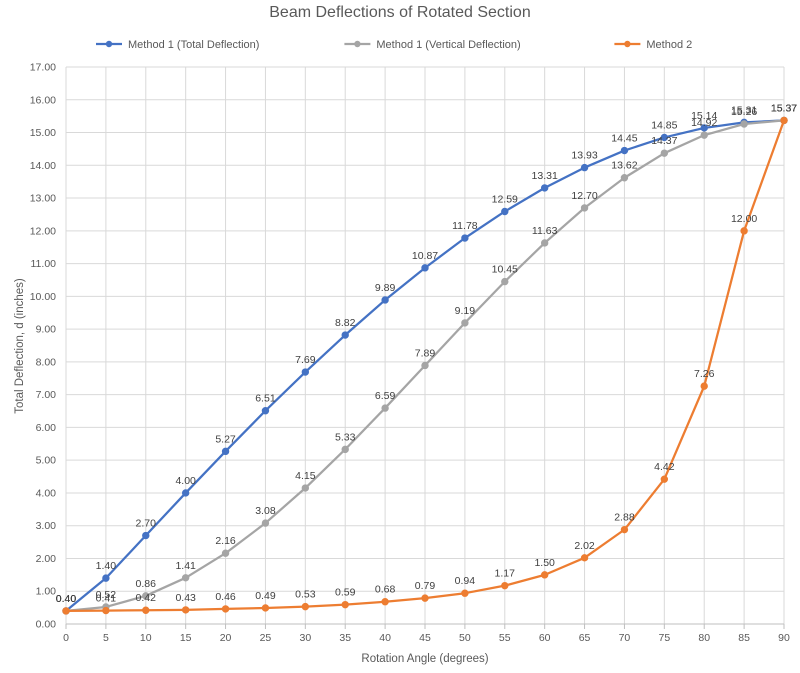 Image resolution: width=800 pixels, height=673 pixels. What do you see at coordinates (544, 563) in the screenshot?
I see `data-label-method-2: 1.50` at bounding box center [544, 563].